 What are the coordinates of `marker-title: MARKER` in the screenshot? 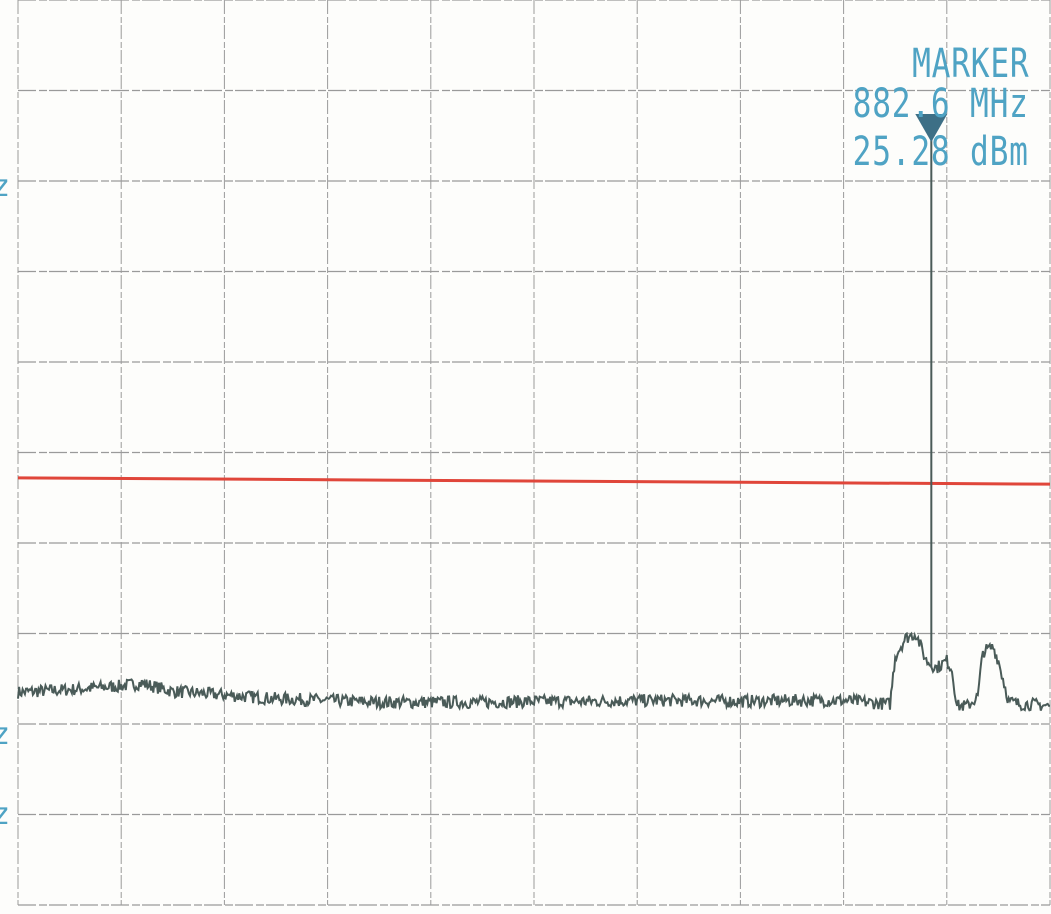 It's located at (970, 64).